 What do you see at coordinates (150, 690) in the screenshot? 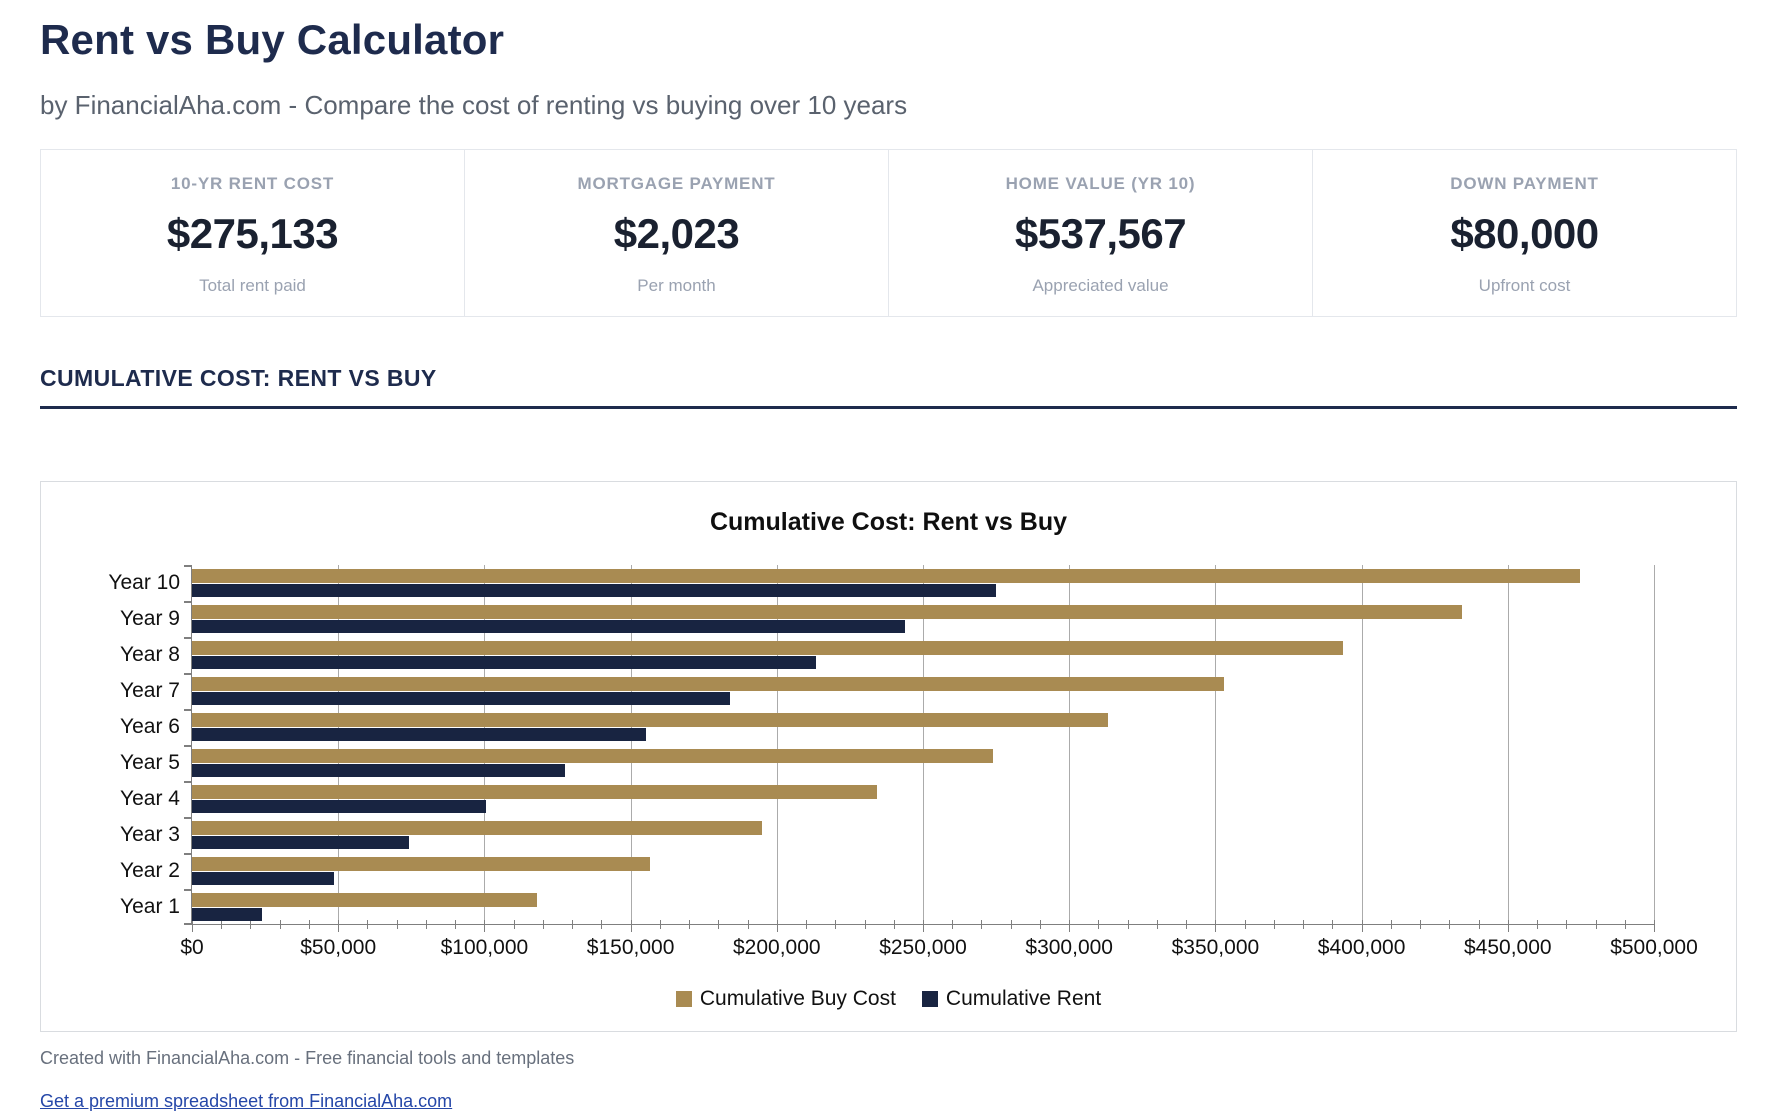
I see `y-axis-label: Year 7` at bounding box center [150, 690].